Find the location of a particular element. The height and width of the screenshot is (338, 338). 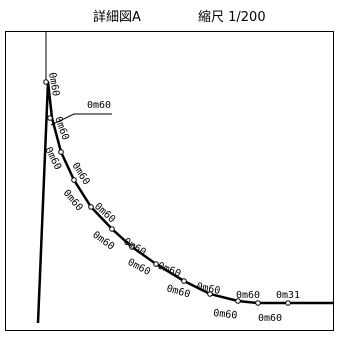

measure-label-17: 0m31 is located at coordinates (288, 295).